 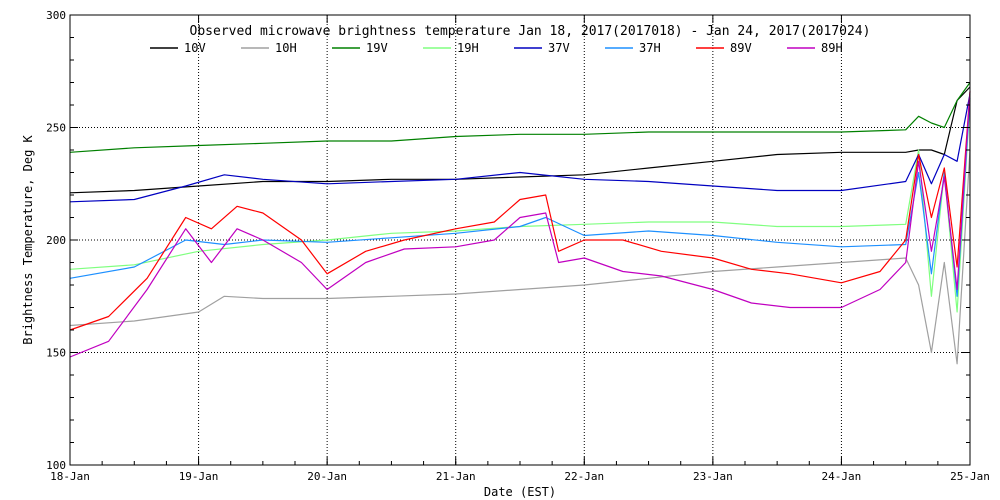 What do you see at coordinates (195, 48) in the screenshot?
I see `legend-label-10v: 10V` at bounding box center [195, 48].